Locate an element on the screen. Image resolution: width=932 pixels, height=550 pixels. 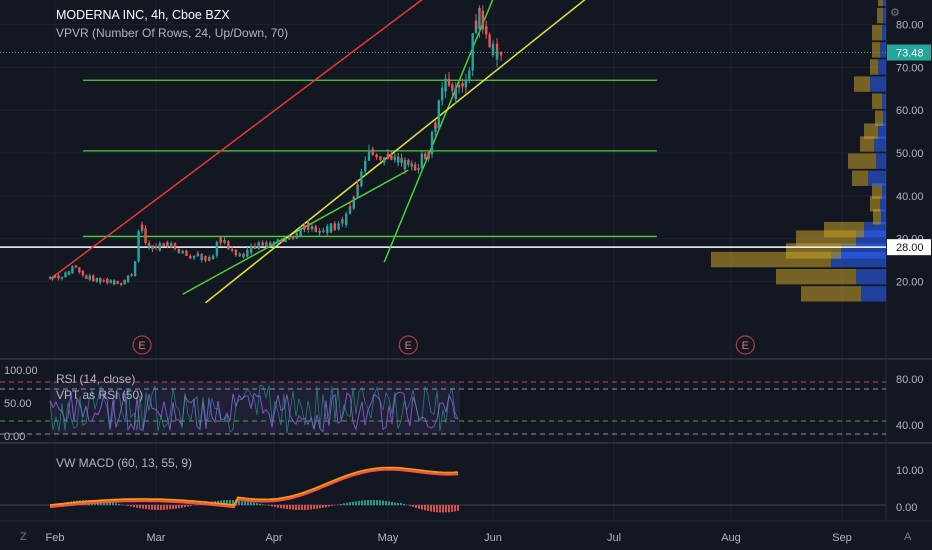
rsi-line is located at coordinates (254, 409).